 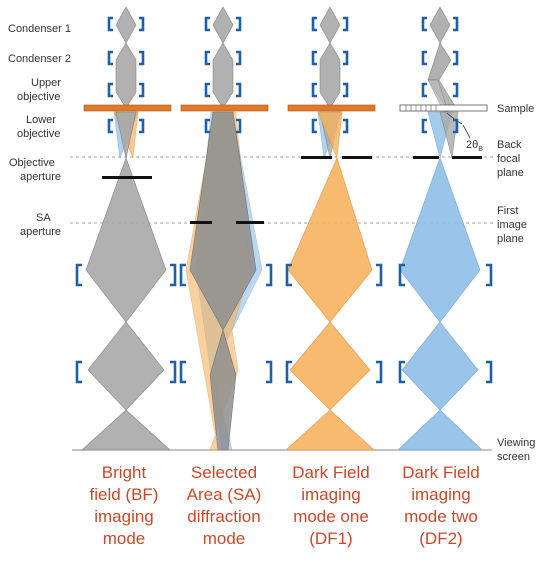 What do you see at coordinates (439, 61) in the screenshot?
I see `df2-beam-tilted` at bounding box center [439, 61].